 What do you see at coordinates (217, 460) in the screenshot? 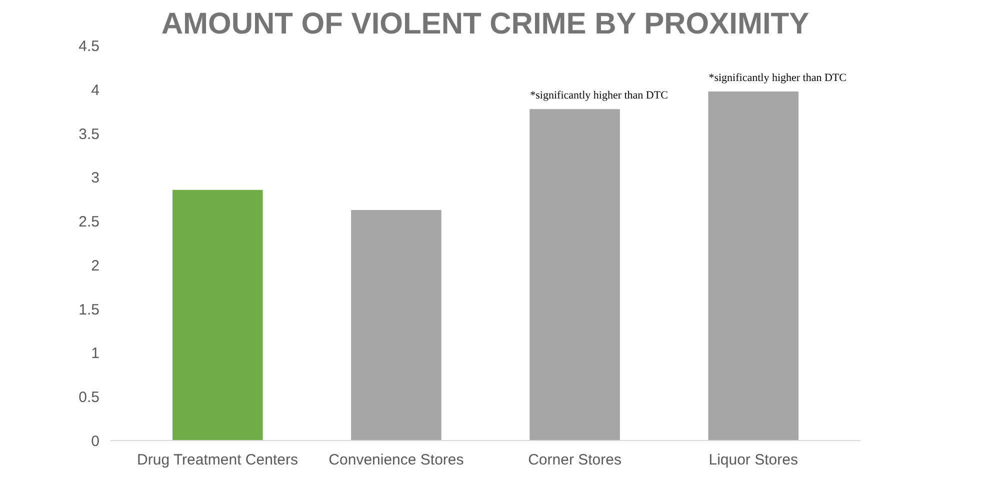
I see `x-tick-label: Drug Treatment Centers` at bounding box center [217, 460].